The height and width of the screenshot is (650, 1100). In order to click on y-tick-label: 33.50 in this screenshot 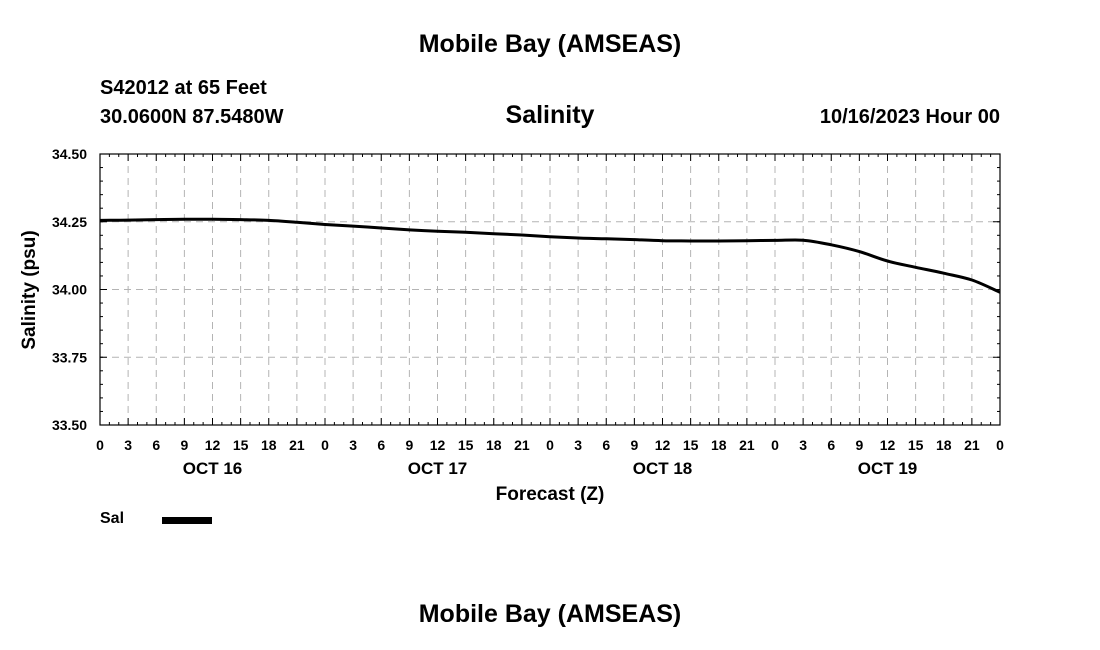, I will do `click(69, 425)`.